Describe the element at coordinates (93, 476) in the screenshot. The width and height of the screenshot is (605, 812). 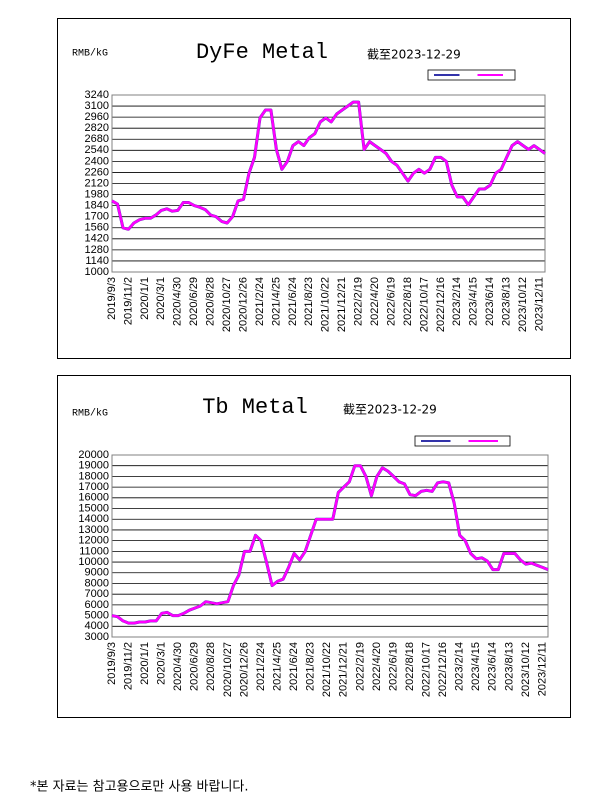
I see `y-tick-label: 18000` at that location.